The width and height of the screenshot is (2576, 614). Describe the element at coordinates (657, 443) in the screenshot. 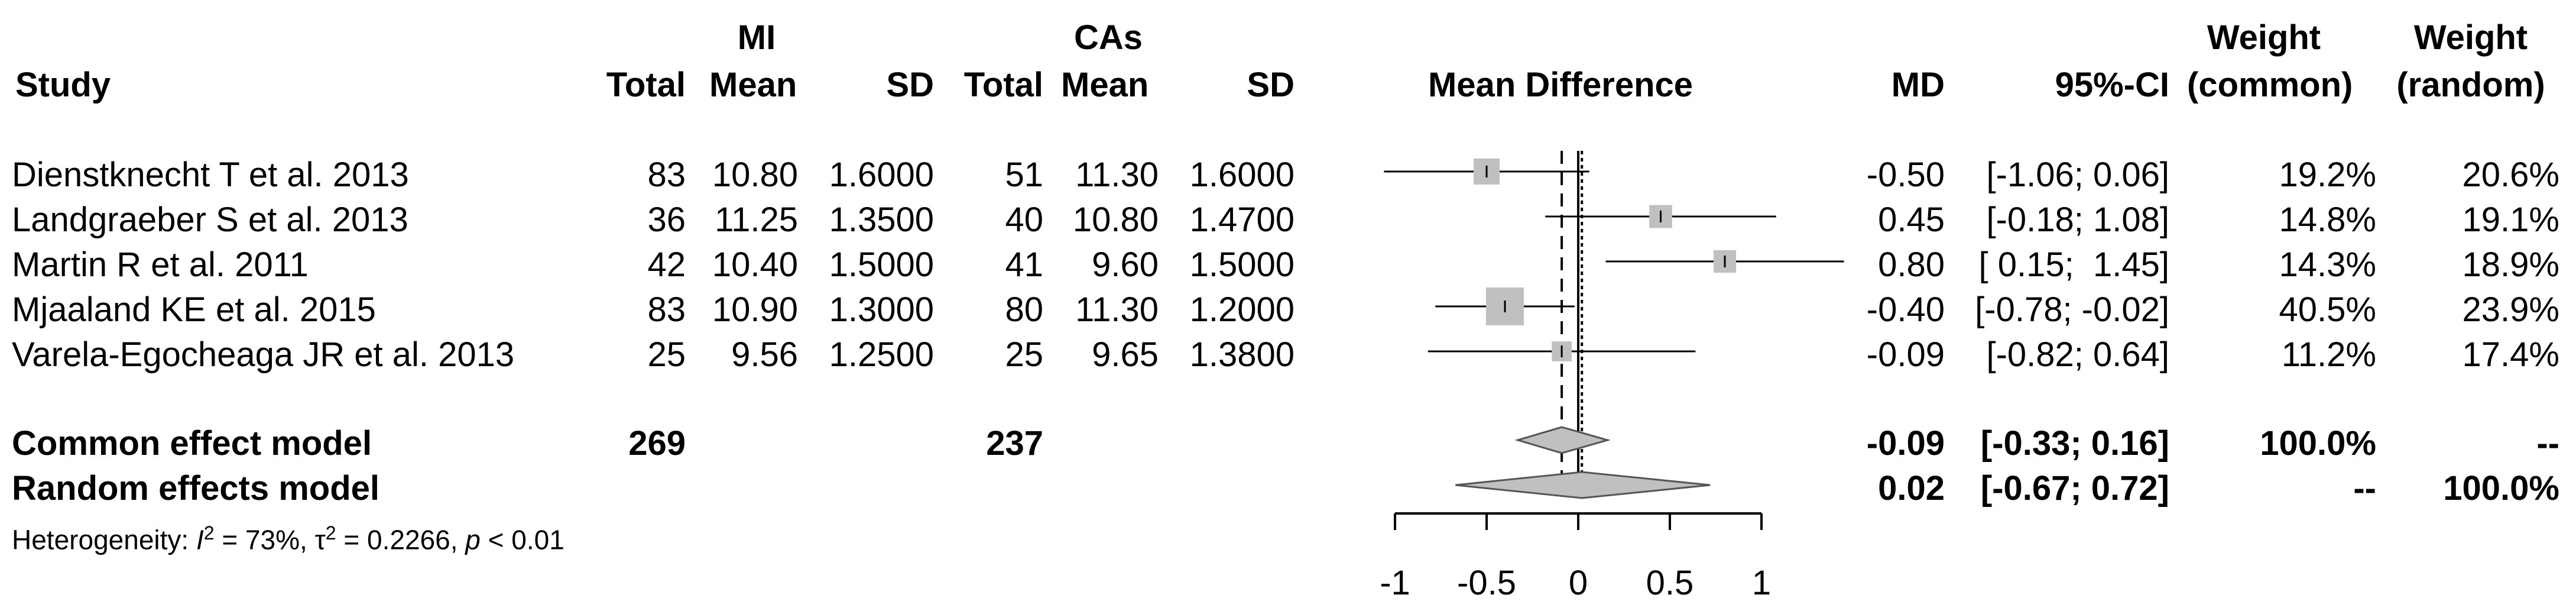

I see `common-total-e: 269` at that location.